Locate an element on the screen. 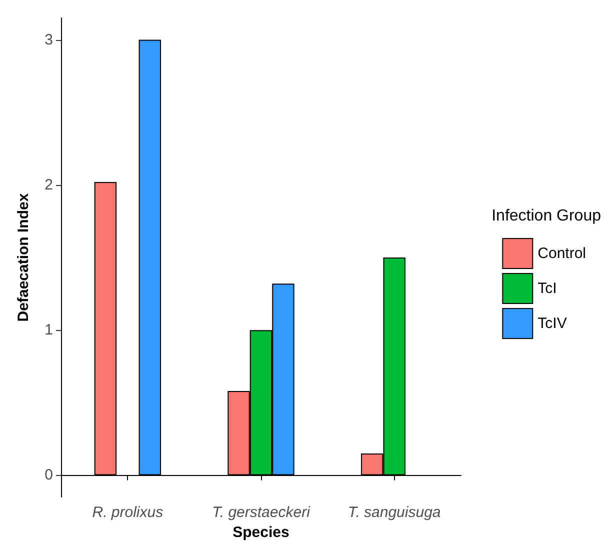  x-tick-label: T. gerstaeckeri is located at coordinates (261, 512).